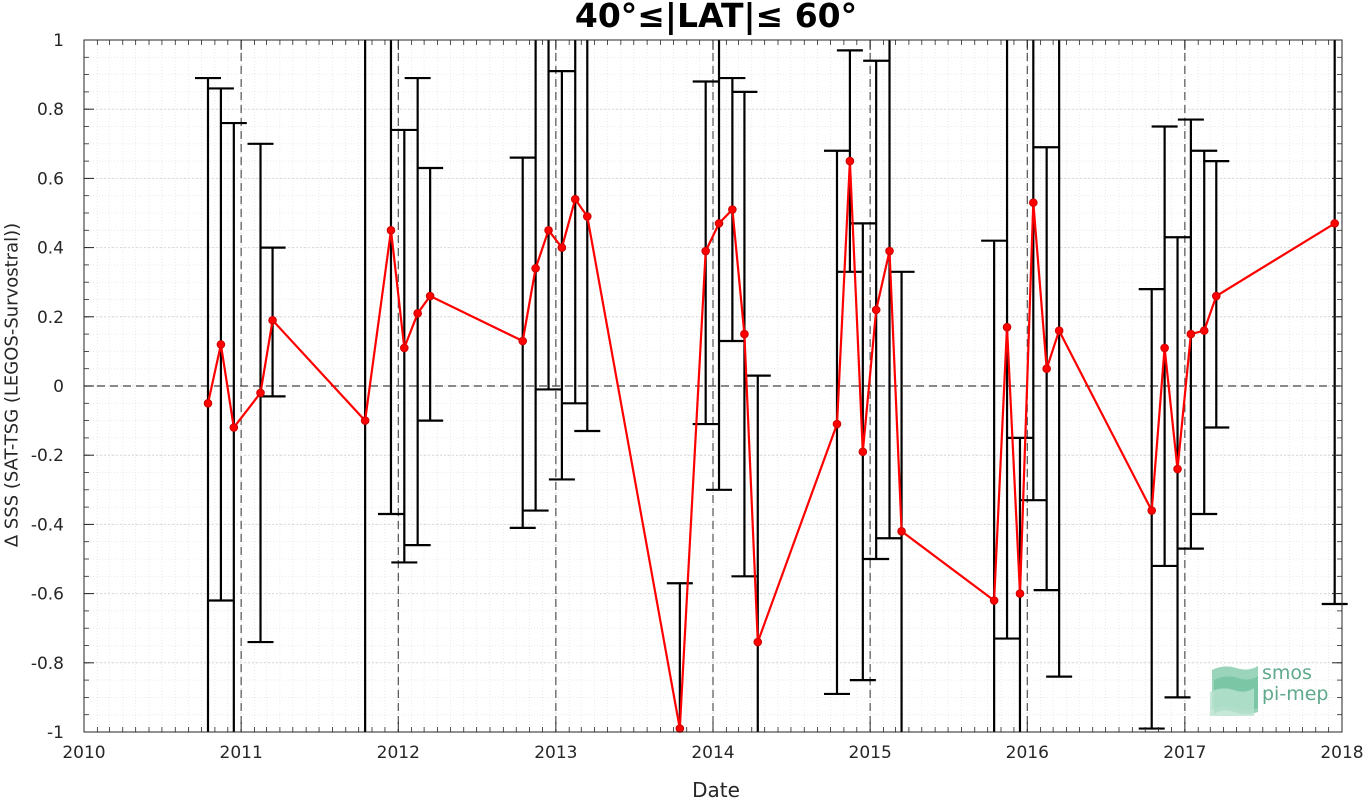 The image size is (1372, 802). I want to click on y-tick-label: 0.6, so click(50, 179).